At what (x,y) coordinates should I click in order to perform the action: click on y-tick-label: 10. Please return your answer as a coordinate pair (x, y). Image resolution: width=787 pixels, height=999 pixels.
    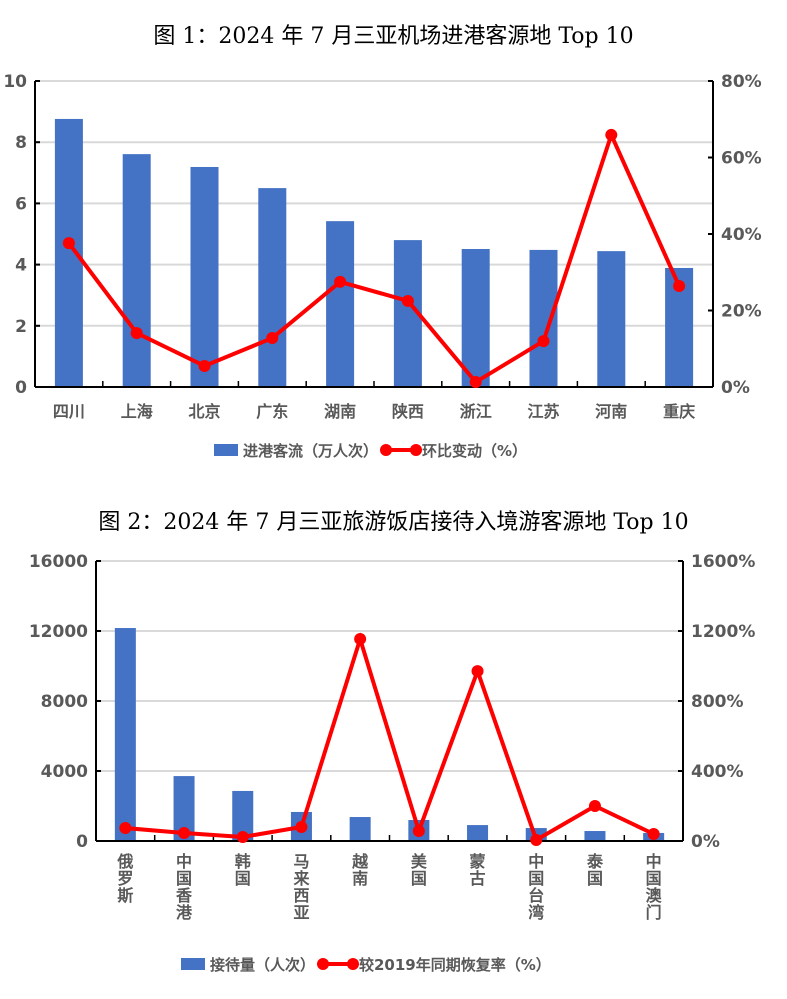
    Looking at the image, I should click on (15, 82).